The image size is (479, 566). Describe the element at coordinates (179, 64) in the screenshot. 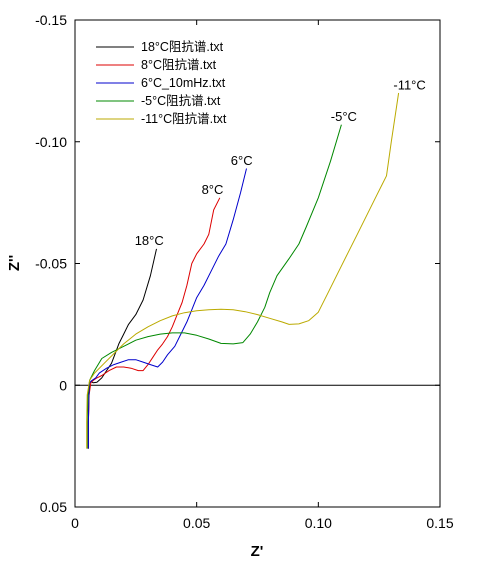

I see `legend-entry: 8°C阻抗谱.txt` at that location.